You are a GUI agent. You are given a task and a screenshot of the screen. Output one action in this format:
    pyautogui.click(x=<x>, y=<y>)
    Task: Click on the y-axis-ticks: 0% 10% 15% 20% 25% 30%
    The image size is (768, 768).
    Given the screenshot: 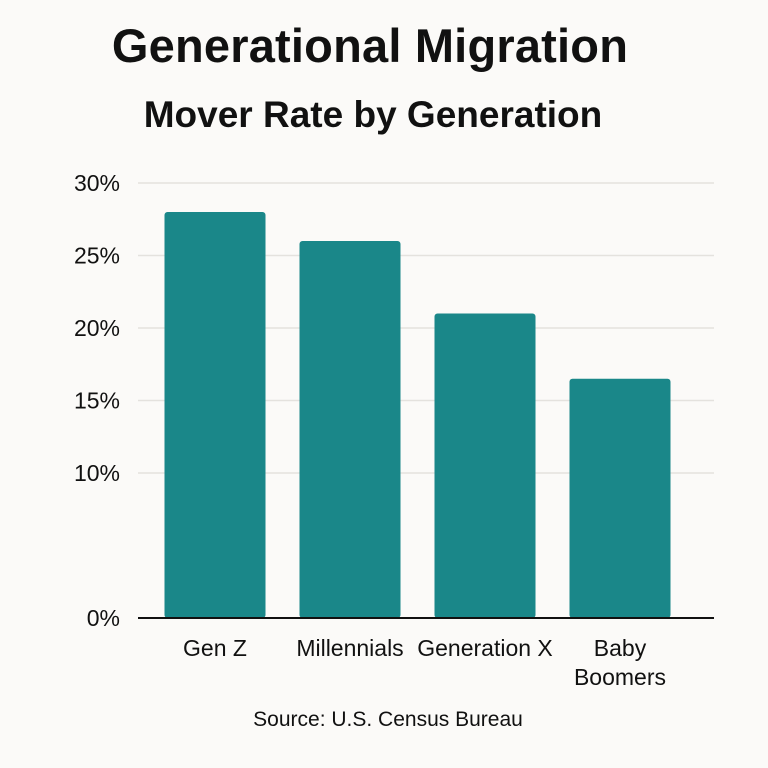 What is the action you would take?
    pyautogui.click(x=97, y=400)
    